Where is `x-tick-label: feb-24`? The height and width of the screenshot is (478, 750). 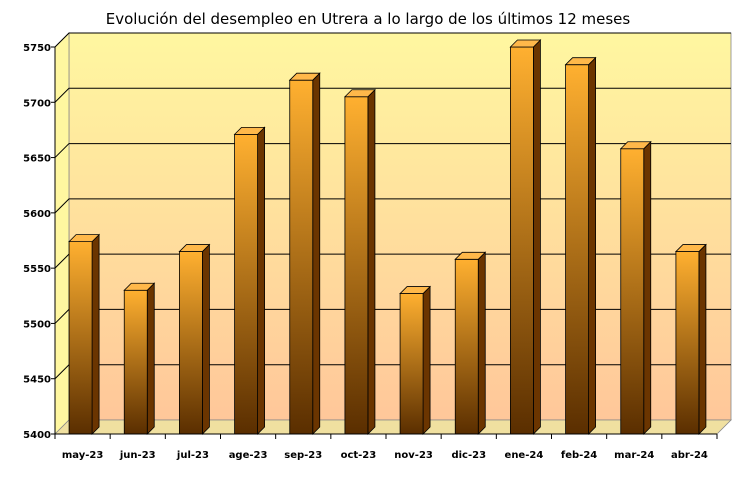
x-tick-label: feb-24 is located at coordinates (579, 455).